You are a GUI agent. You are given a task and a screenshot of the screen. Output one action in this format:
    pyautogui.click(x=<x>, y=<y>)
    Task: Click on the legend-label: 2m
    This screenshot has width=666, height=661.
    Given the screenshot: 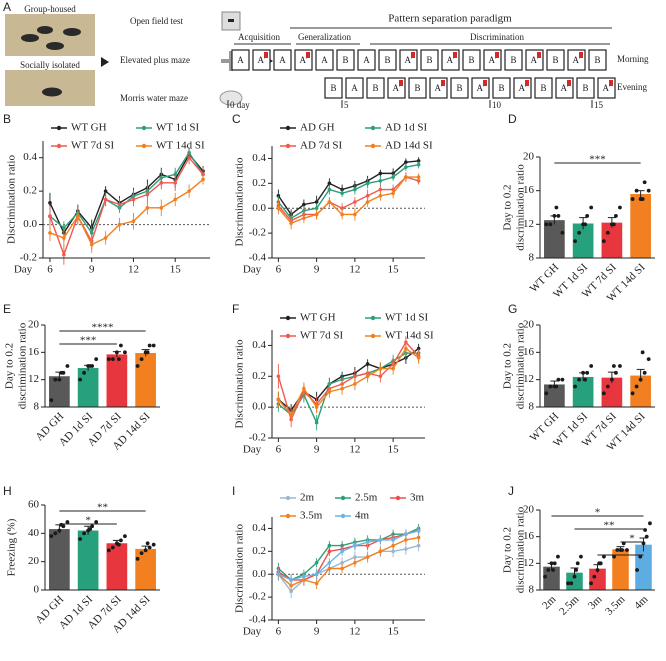 What is the action you would take?
    pyautogui.click(x=307, y=498)
    